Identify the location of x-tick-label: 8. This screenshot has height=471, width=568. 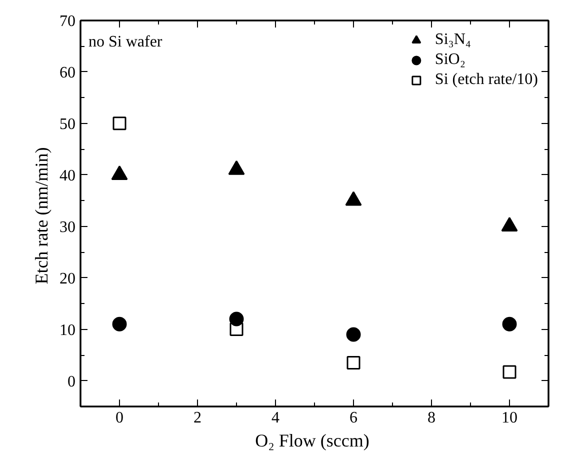
(432, 418).